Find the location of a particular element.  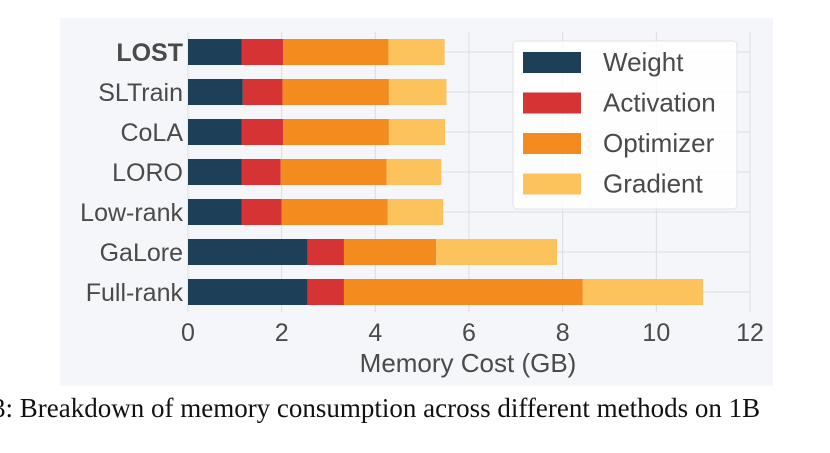

bar-segment-optimizer-lost is located at coordinates (336, 52).